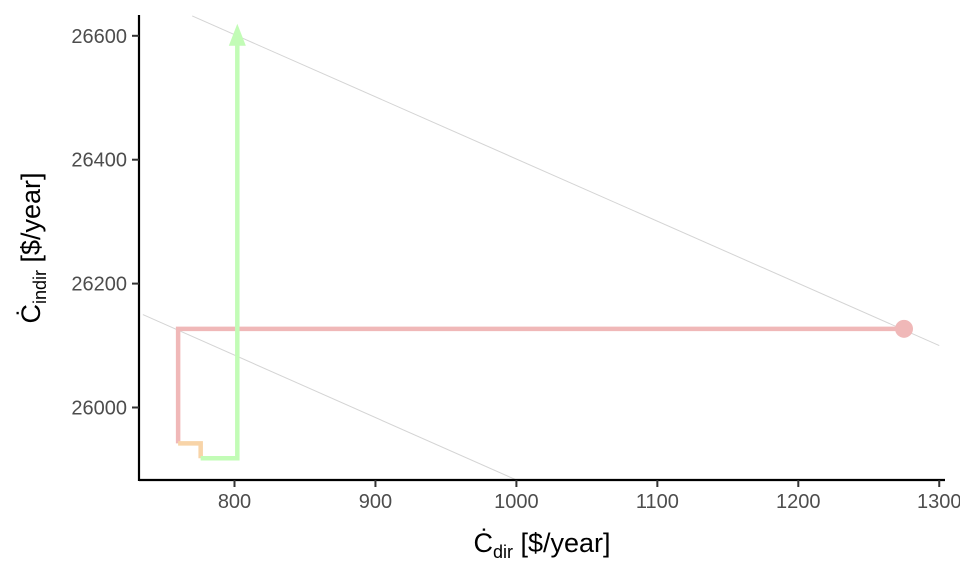  What do you see at coordinates (31, 221) in the screenshot?
I see `y-axis-unit: [$/year]` at bounding box center [31, 221].